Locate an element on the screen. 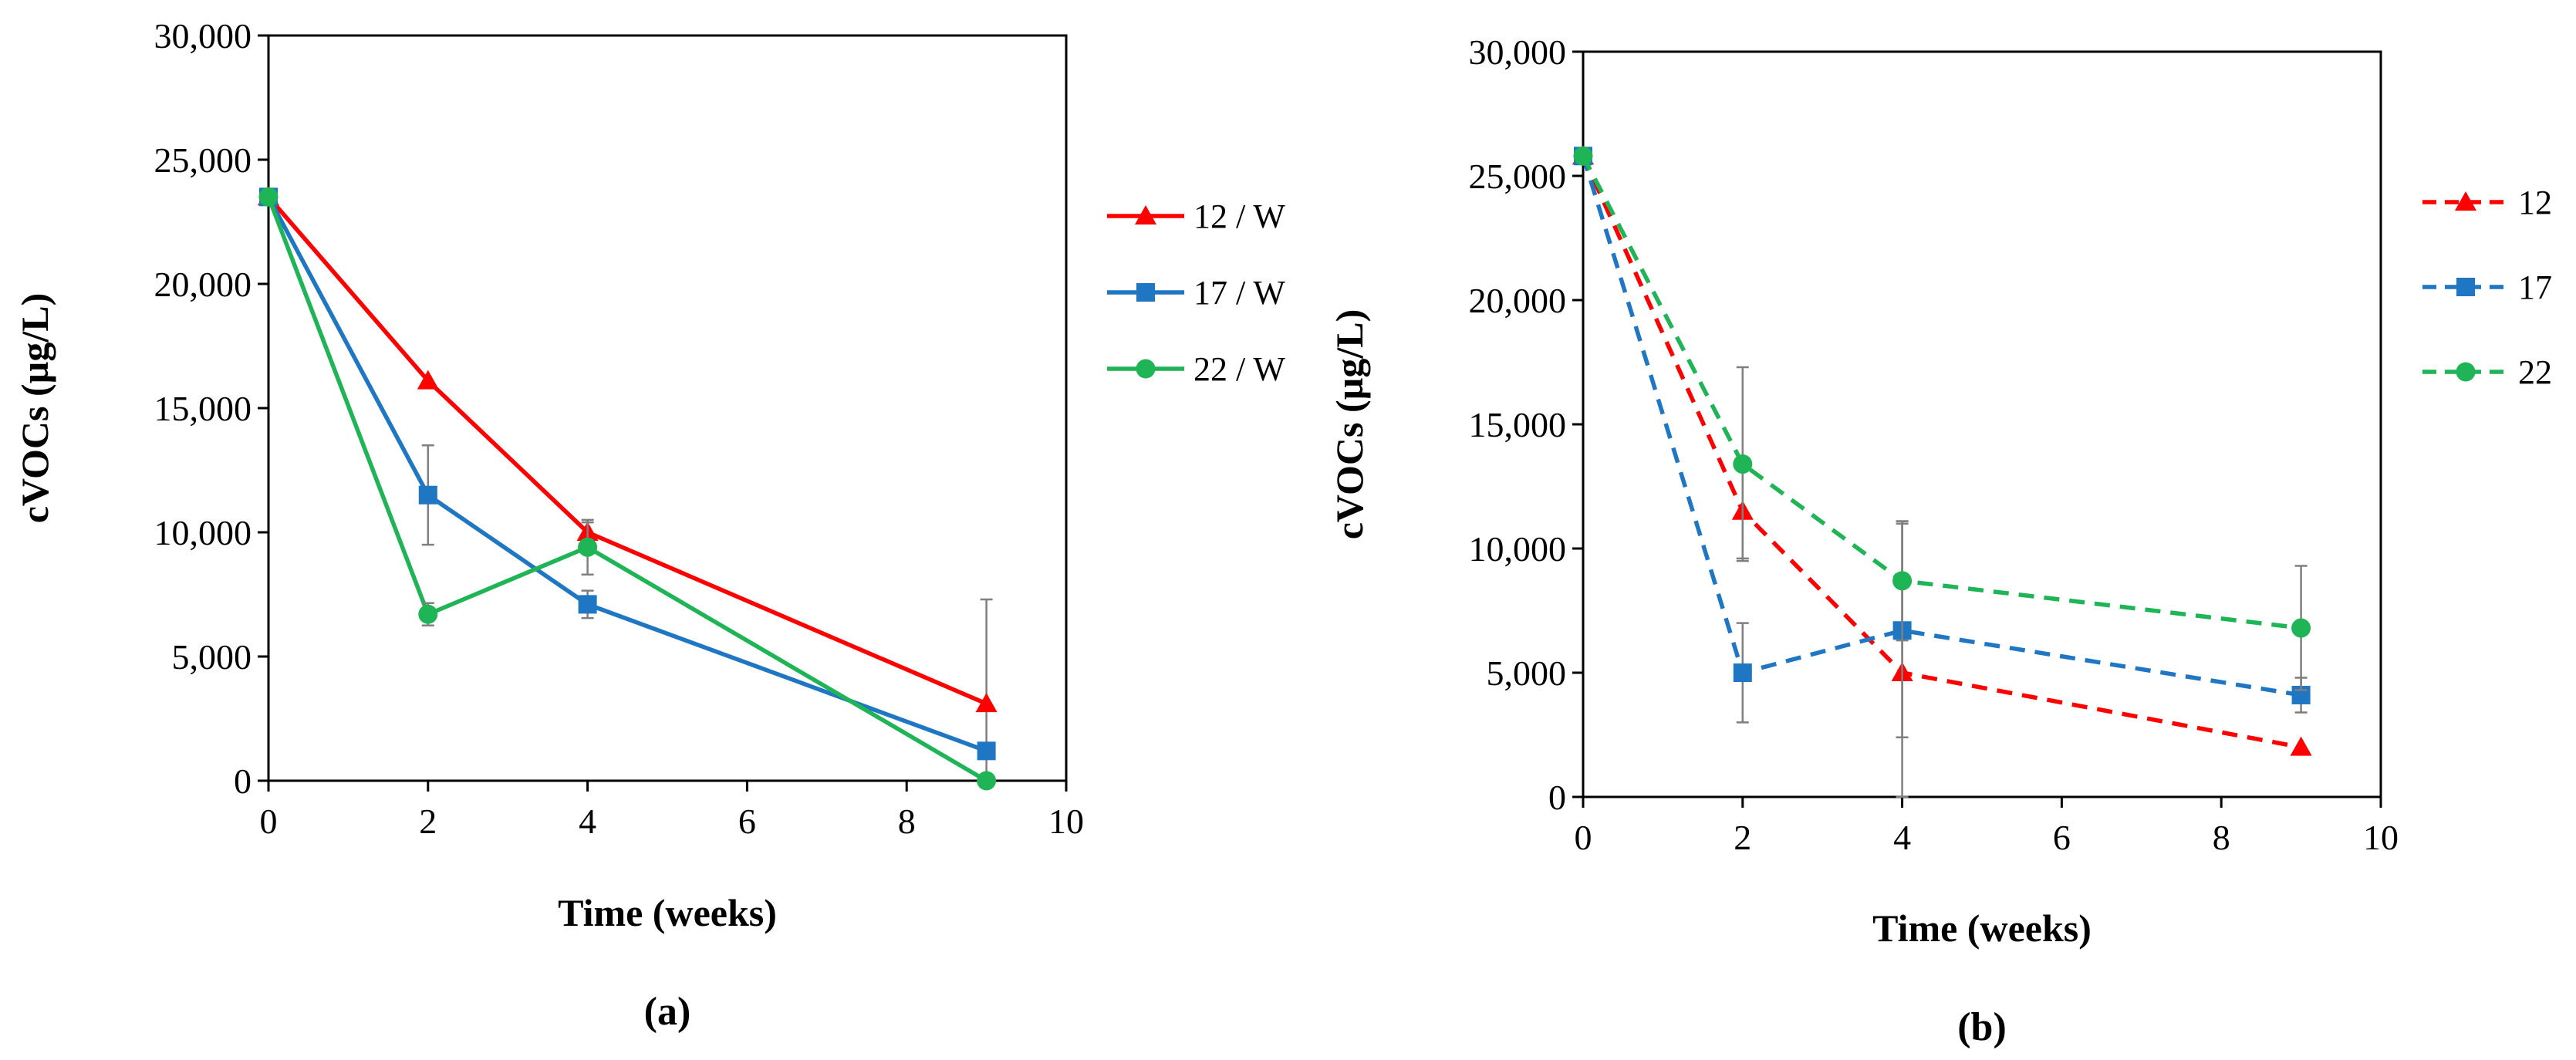 The width and height of the screenshot is (2576, 1060). legend-label: 12 is located at coordinates (2535, 203).